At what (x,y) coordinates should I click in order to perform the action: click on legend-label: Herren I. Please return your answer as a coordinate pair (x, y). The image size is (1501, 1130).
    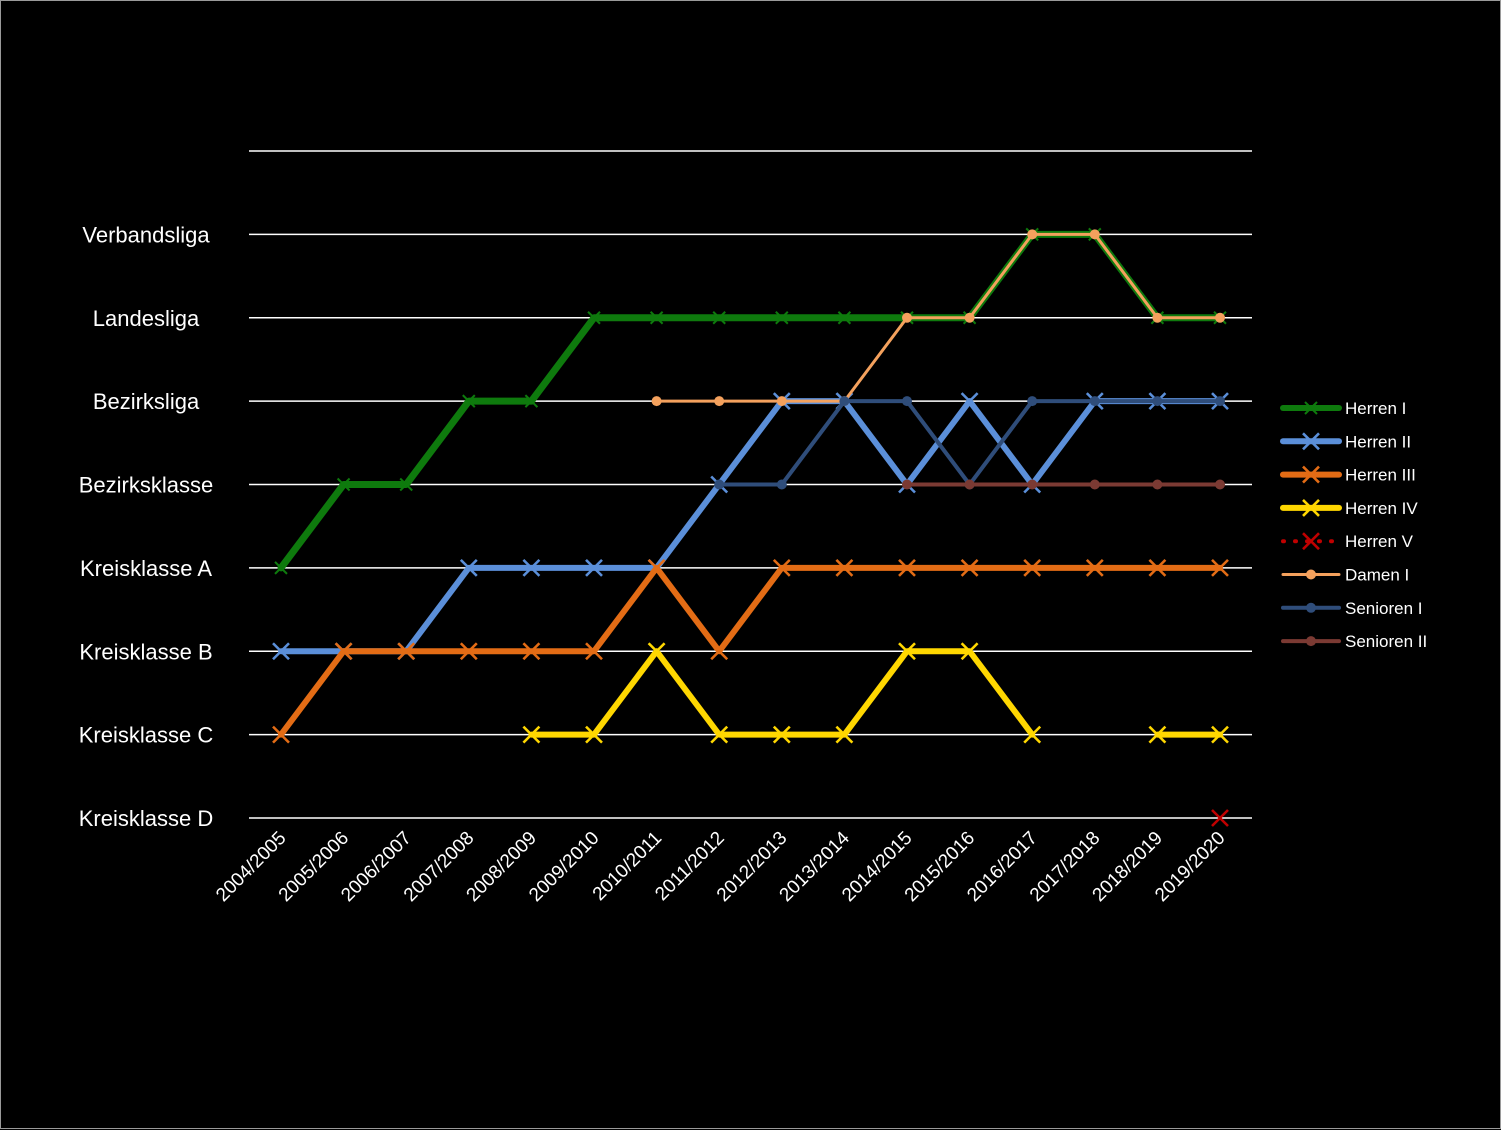
    Looking at the image, I should click on (1375, 408).